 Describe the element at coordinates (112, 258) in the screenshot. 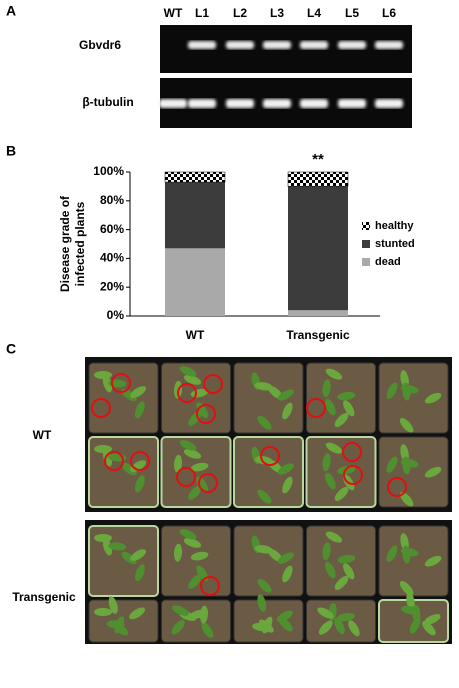

I see `y-tick-label: 40%` at that location.